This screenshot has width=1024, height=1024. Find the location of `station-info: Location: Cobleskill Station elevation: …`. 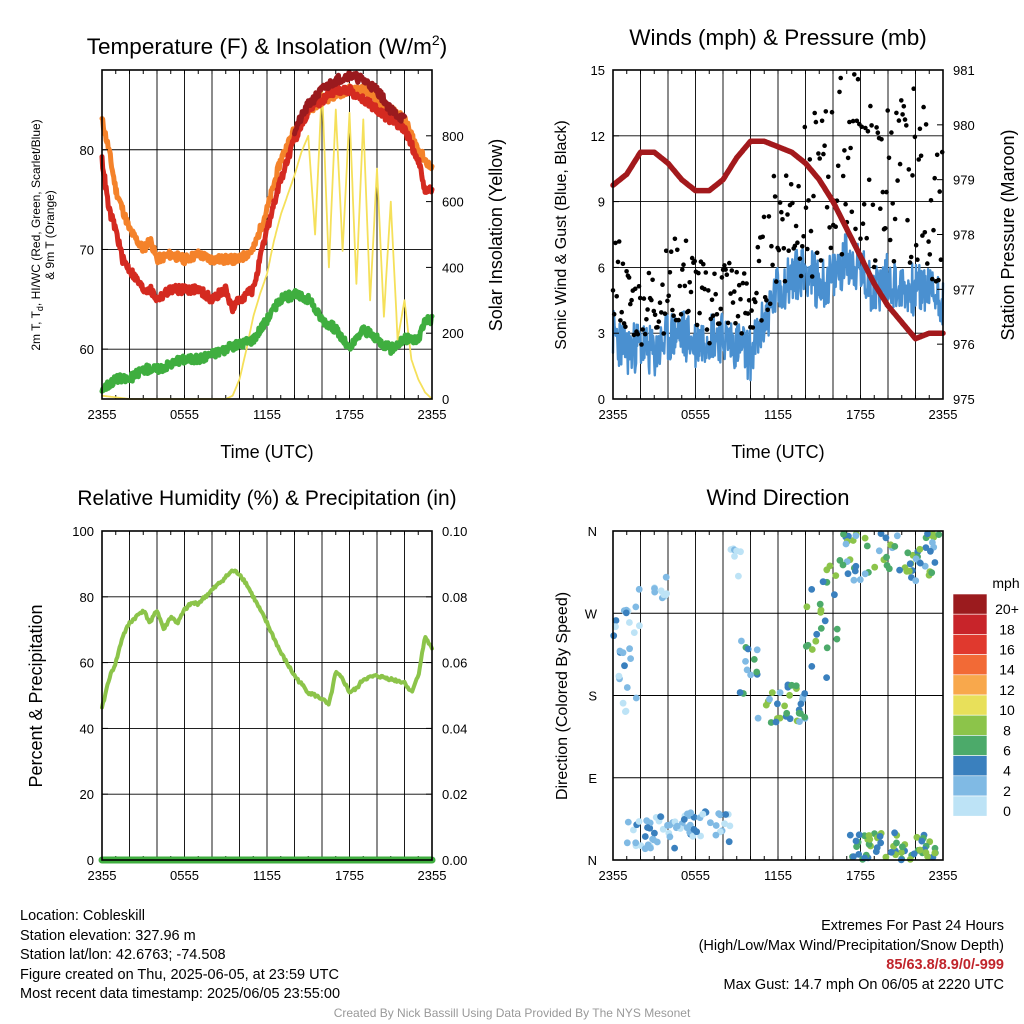

station-info: Location: Cobleskill Station elevation: … is located at coordinates (180, 956).